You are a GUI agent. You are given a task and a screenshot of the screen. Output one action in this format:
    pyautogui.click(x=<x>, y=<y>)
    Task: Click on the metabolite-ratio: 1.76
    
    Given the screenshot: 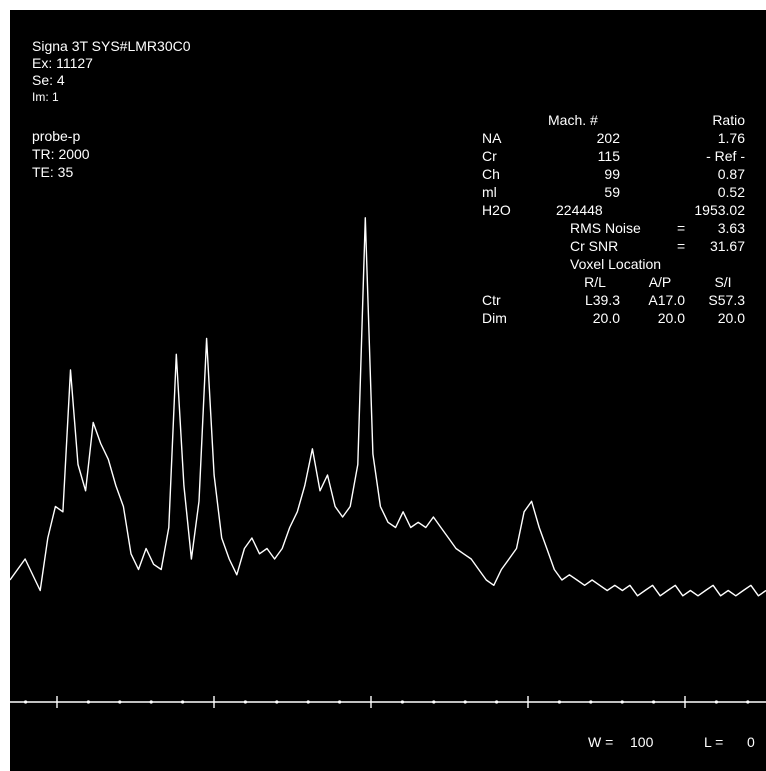 What is the action you would take?
    pyautogui.click(x=731, y=138)
    